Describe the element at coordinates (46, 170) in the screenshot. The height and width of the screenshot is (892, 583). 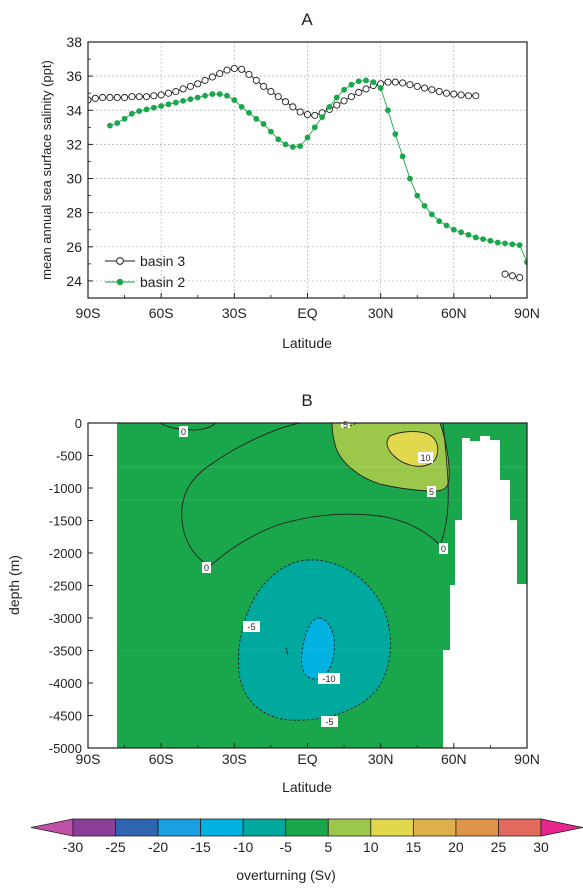
I see `panel-a-ylabel: mean annual sea surface salinity (ppt)` at that location.